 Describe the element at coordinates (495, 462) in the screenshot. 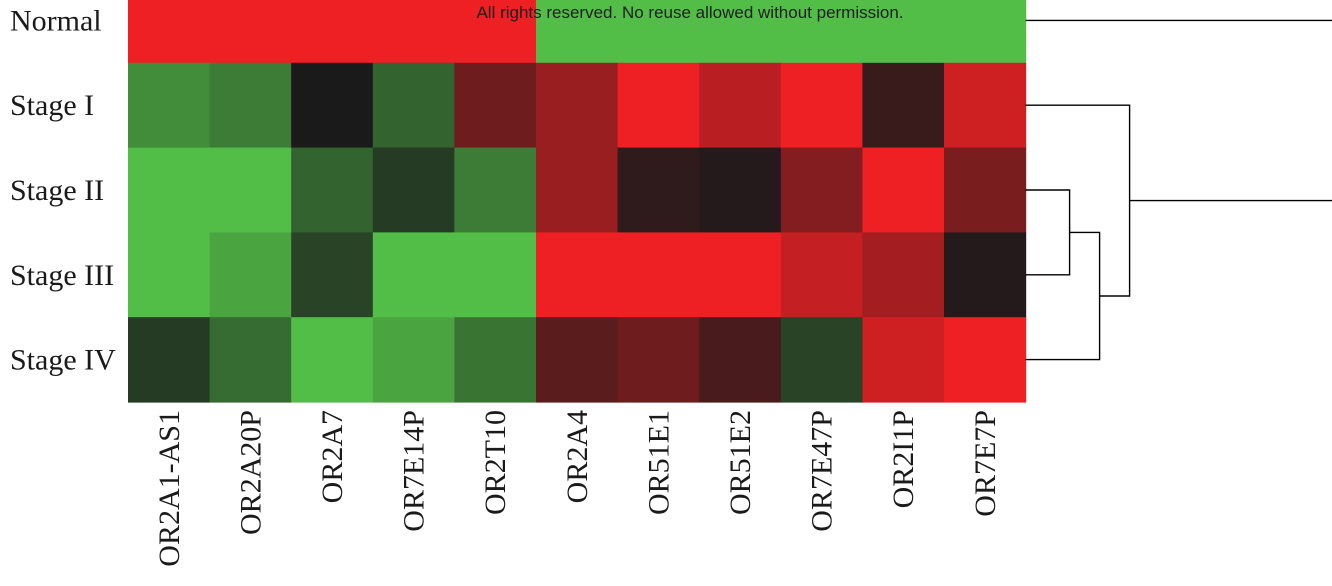

I see `column-label: OR2T10` at that location.